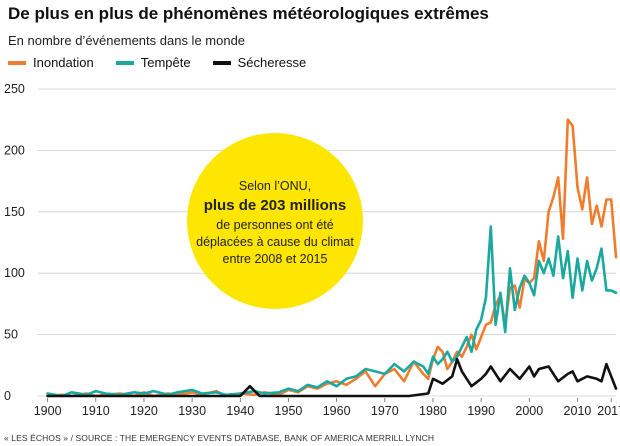 The height and width of the screenshot is (446, 620). Describe the element at coordinates (240, 411) in the screenshot. I see `x-tick-label: 1940` at that location.